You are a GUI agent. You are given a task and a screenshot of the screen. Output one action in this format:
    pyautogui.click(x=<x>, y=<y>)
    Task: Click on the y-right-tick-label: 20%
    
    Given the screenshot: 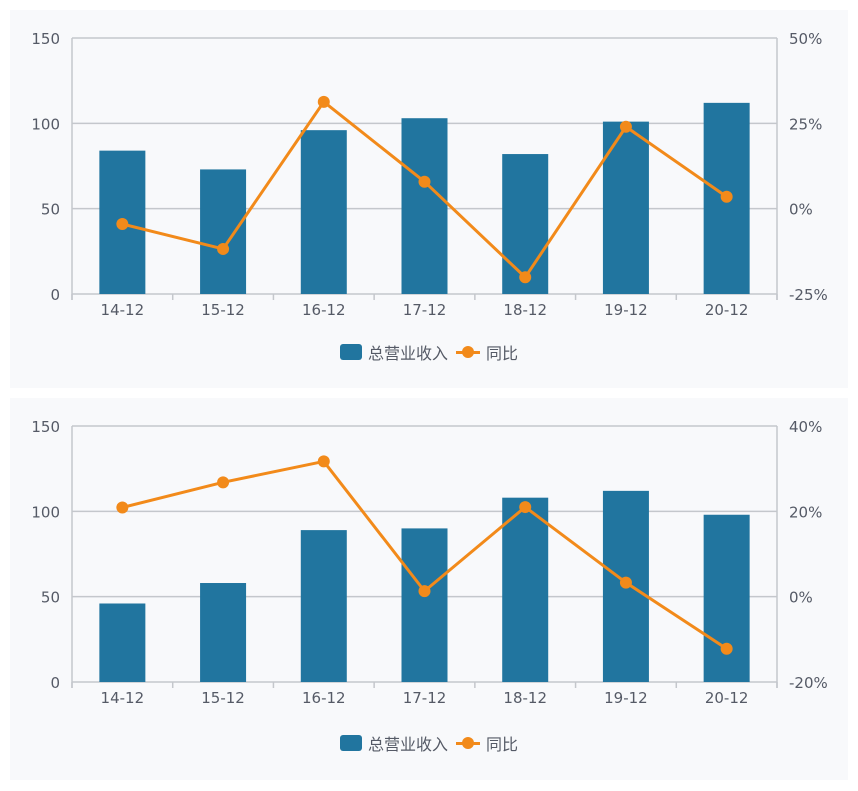 What is the action you would take?
    pyautogui.click(x=805, y=512)
    